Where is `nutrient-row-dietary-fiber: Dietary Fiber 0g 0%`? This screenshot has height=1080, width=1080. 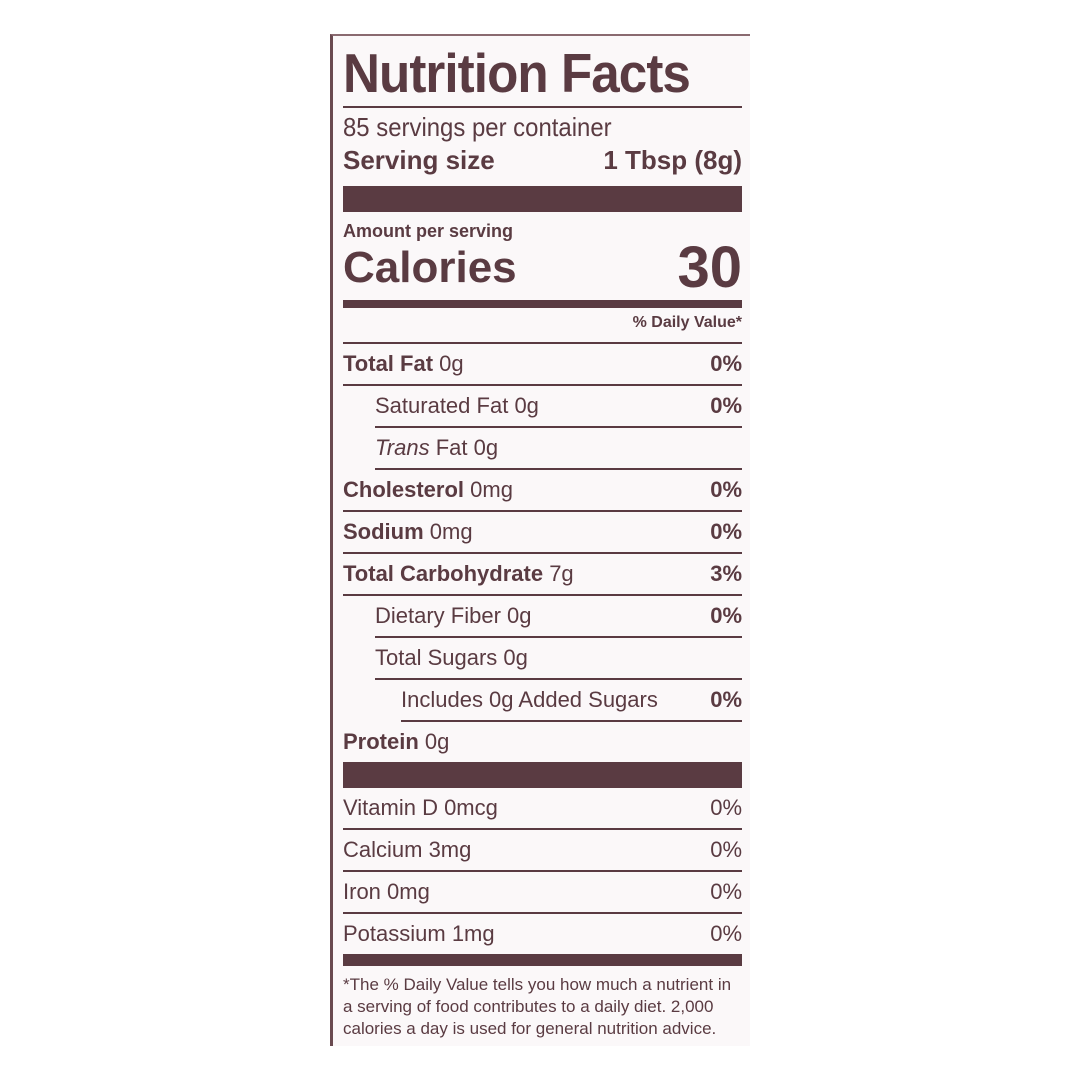 nutrient-row-dietary-fiber: Dietary Fiber 0g 0% is located at coordinates (558, 617).